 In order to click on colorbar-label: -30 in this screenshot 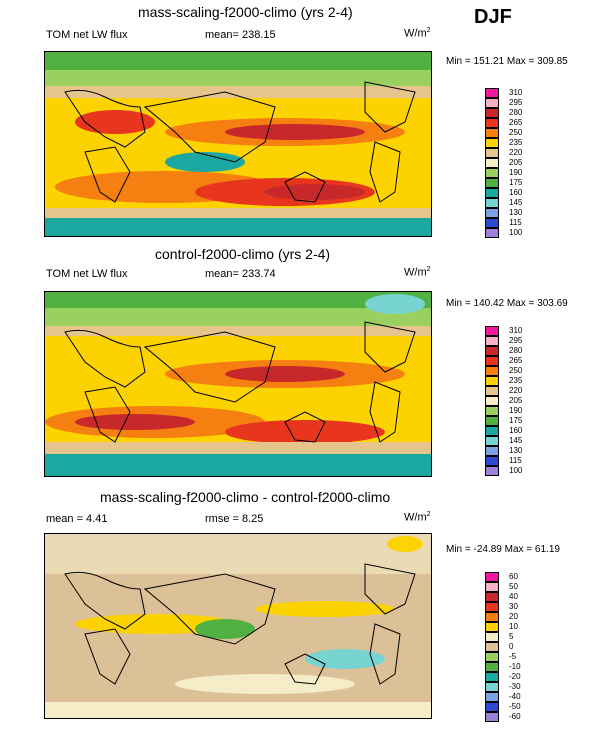, I will do `click(515, 686)`.